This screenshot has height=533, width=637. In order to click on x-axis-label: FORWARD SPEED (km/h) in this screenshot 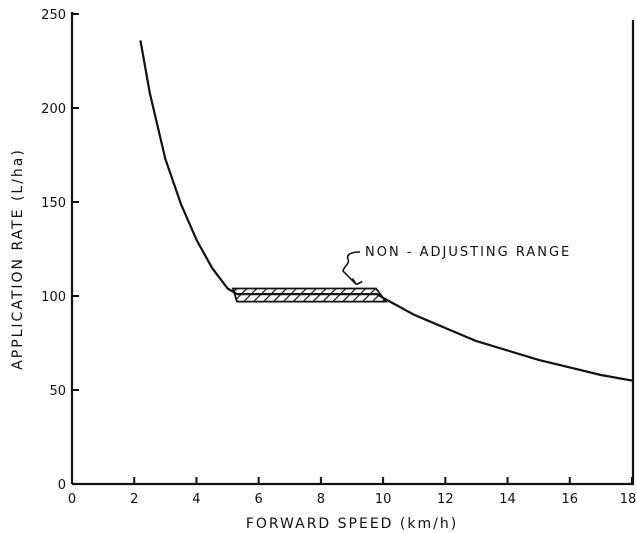, I will do `click(352, 524)`.